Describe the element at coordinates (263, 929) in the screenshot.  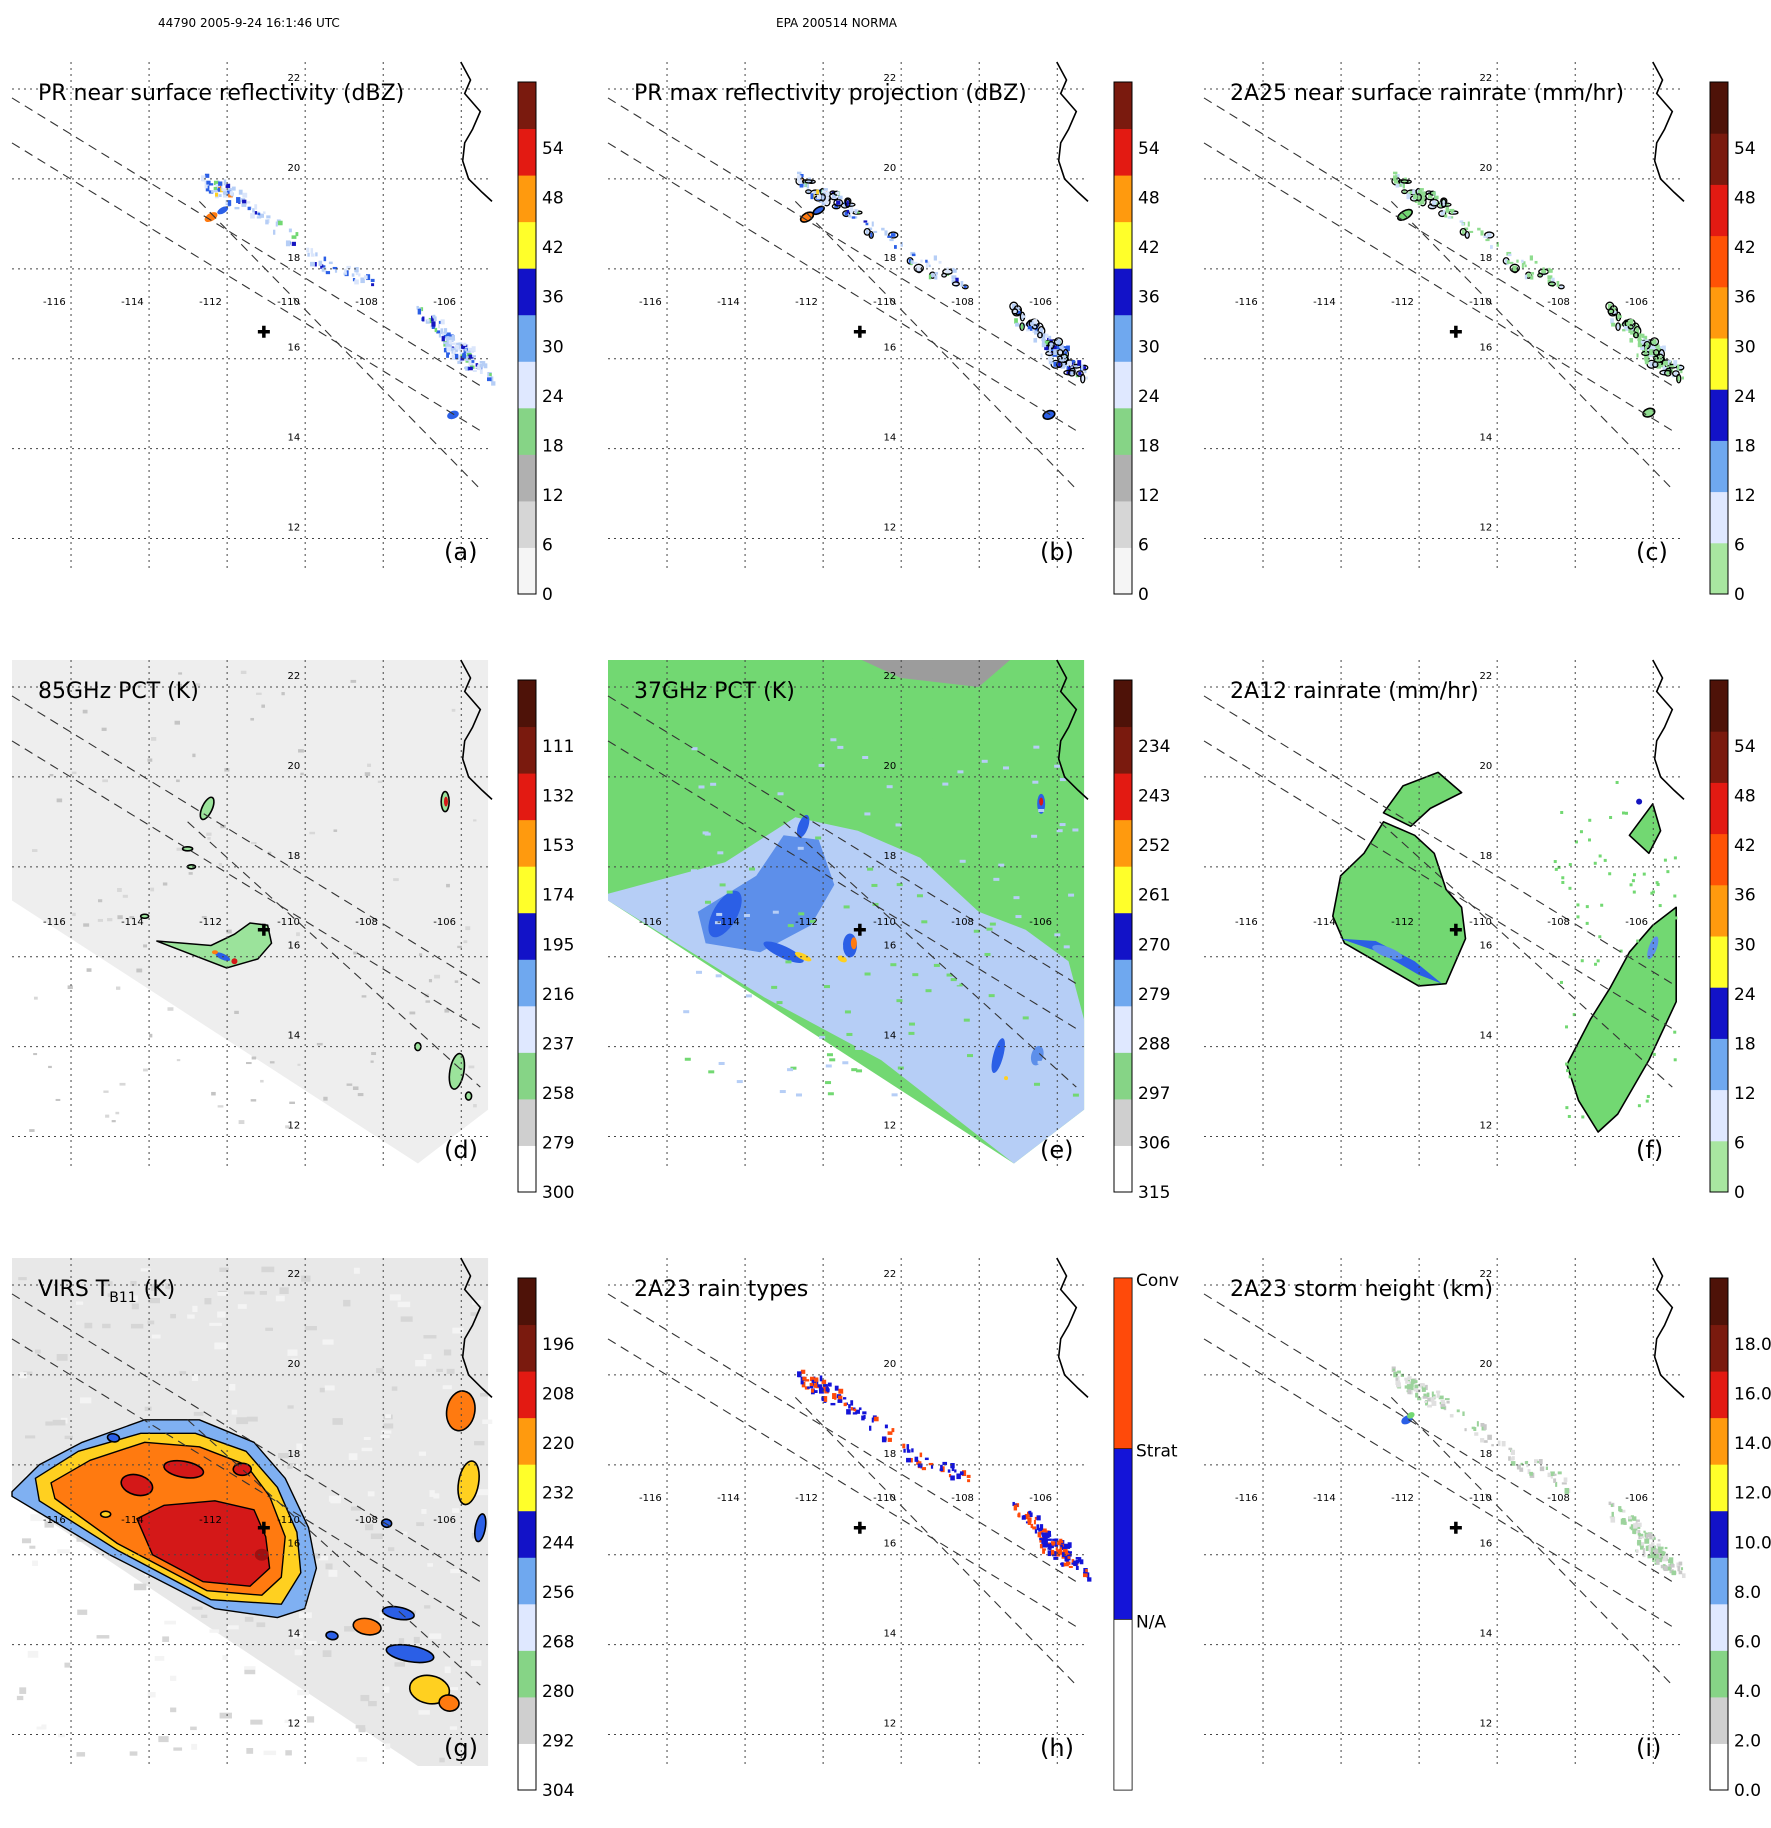
I see `storm-center-marker` at that location.